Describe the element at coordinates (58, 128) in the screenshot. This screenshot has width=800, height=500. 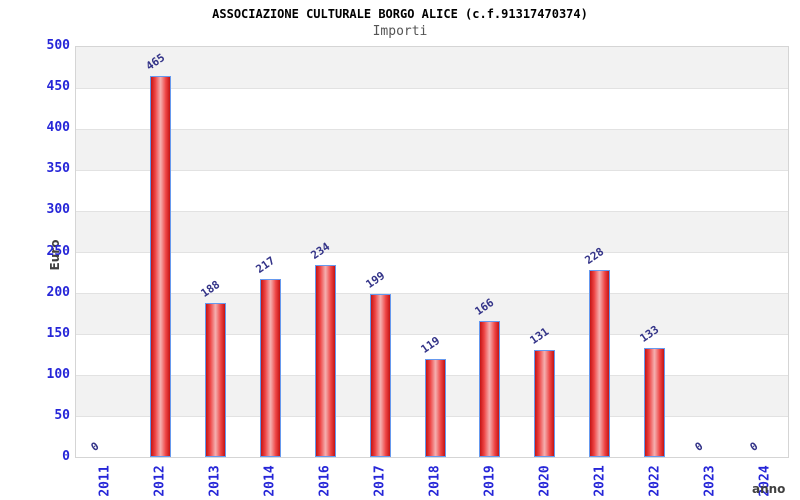
I see `y-tick-label: 400` at that location.